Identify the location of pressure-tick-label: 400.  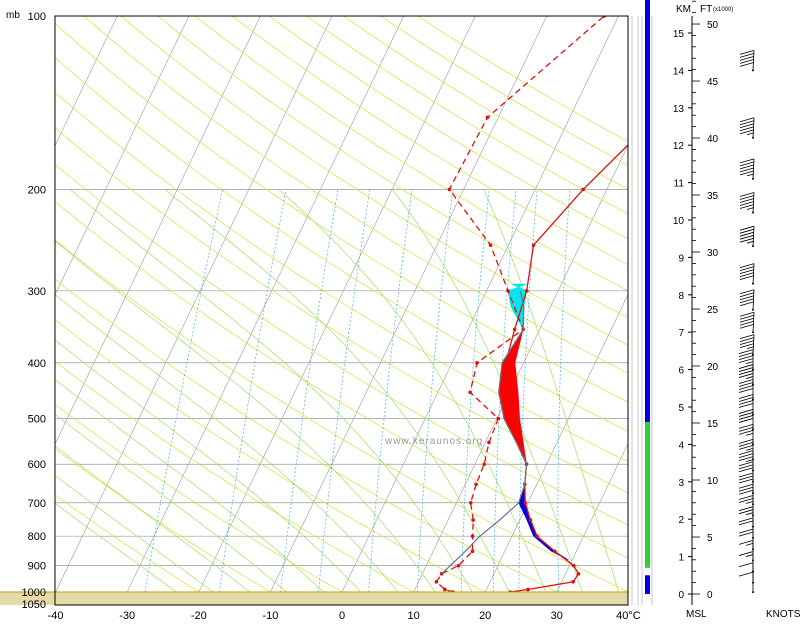
(37, 364).